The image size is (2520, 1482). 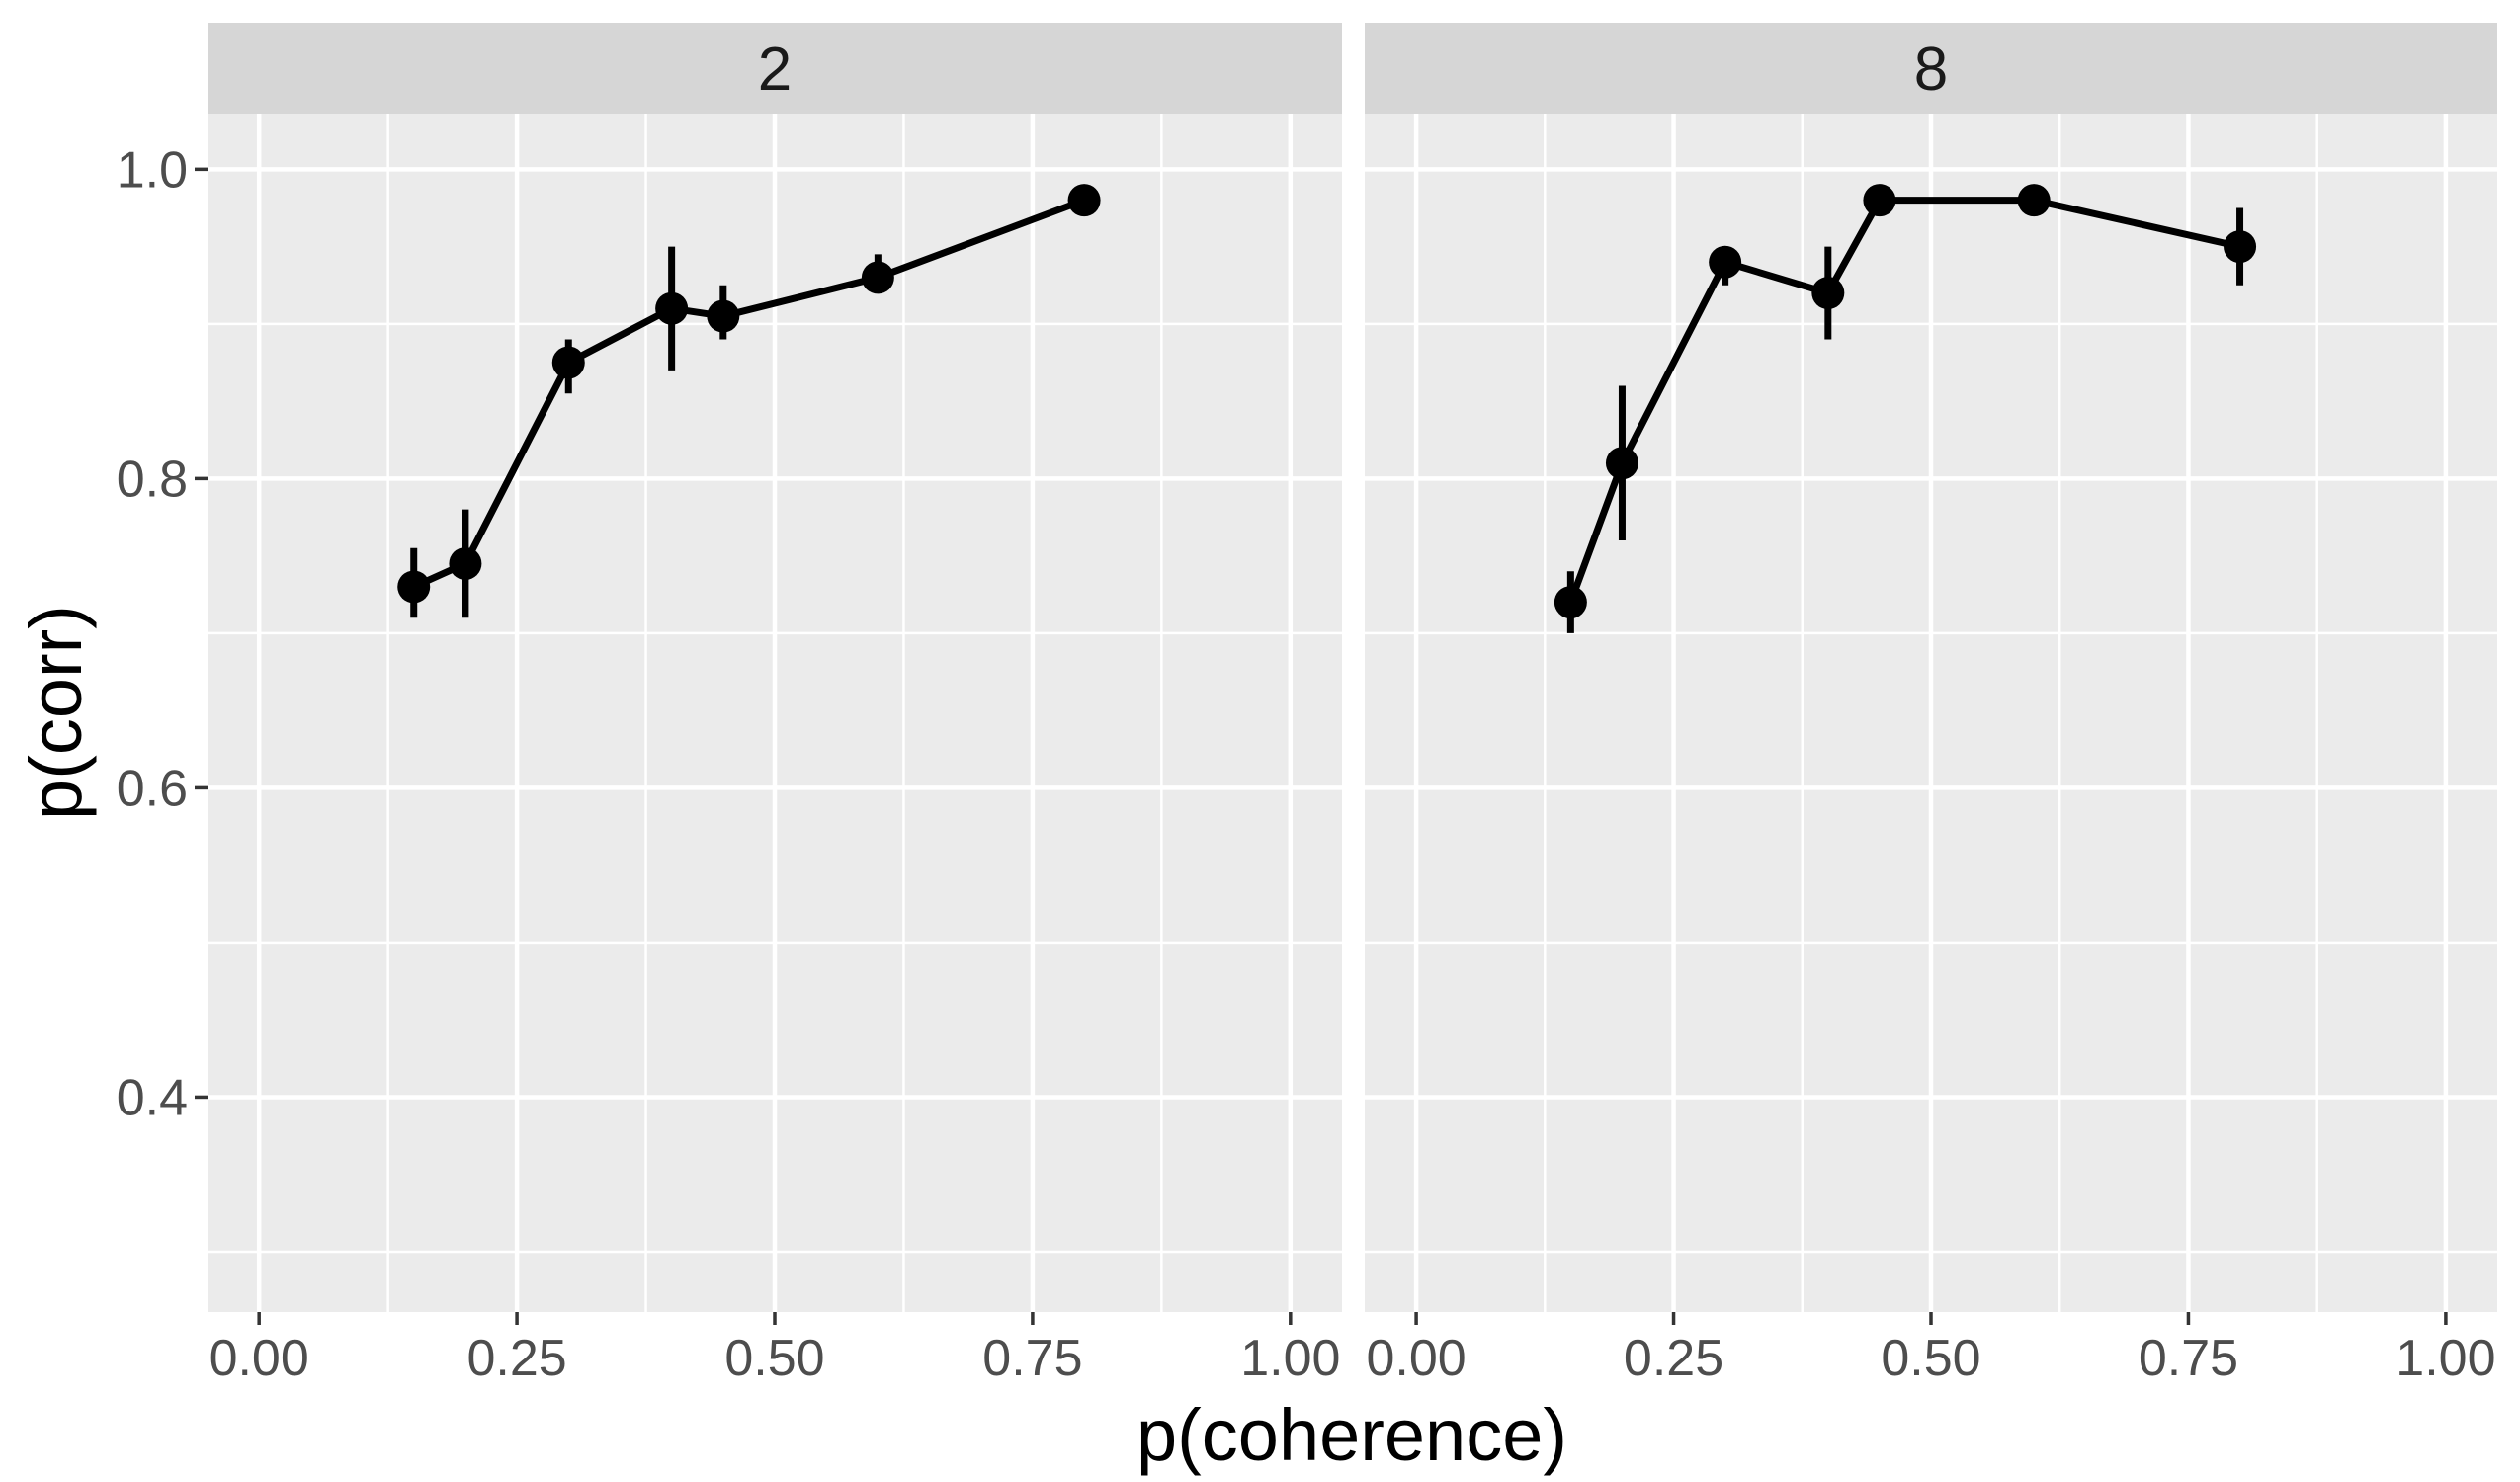 I want to click on y-tick-label: 0.8, so click(x=152, y=479).